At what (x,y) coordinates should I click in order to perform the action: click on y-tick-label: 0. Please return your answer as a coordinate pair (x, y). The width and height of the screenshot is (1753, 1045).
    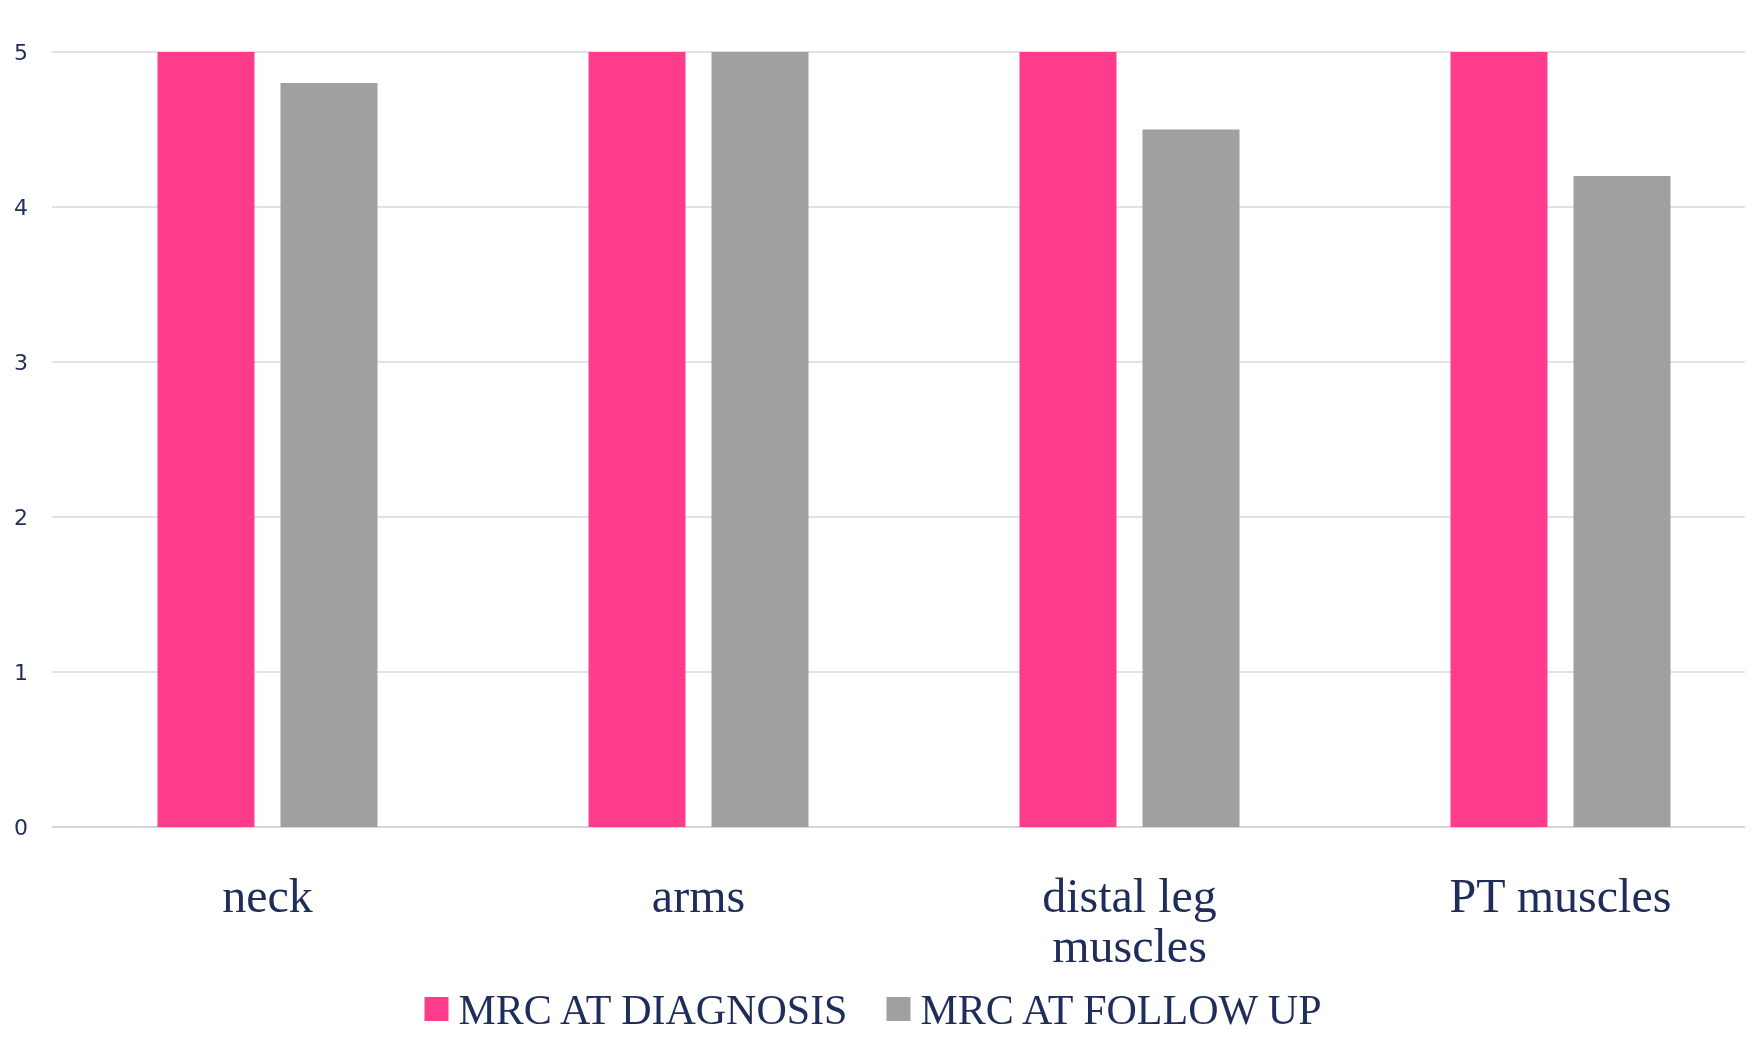
    Looking at the image, I should click on (21, 827).